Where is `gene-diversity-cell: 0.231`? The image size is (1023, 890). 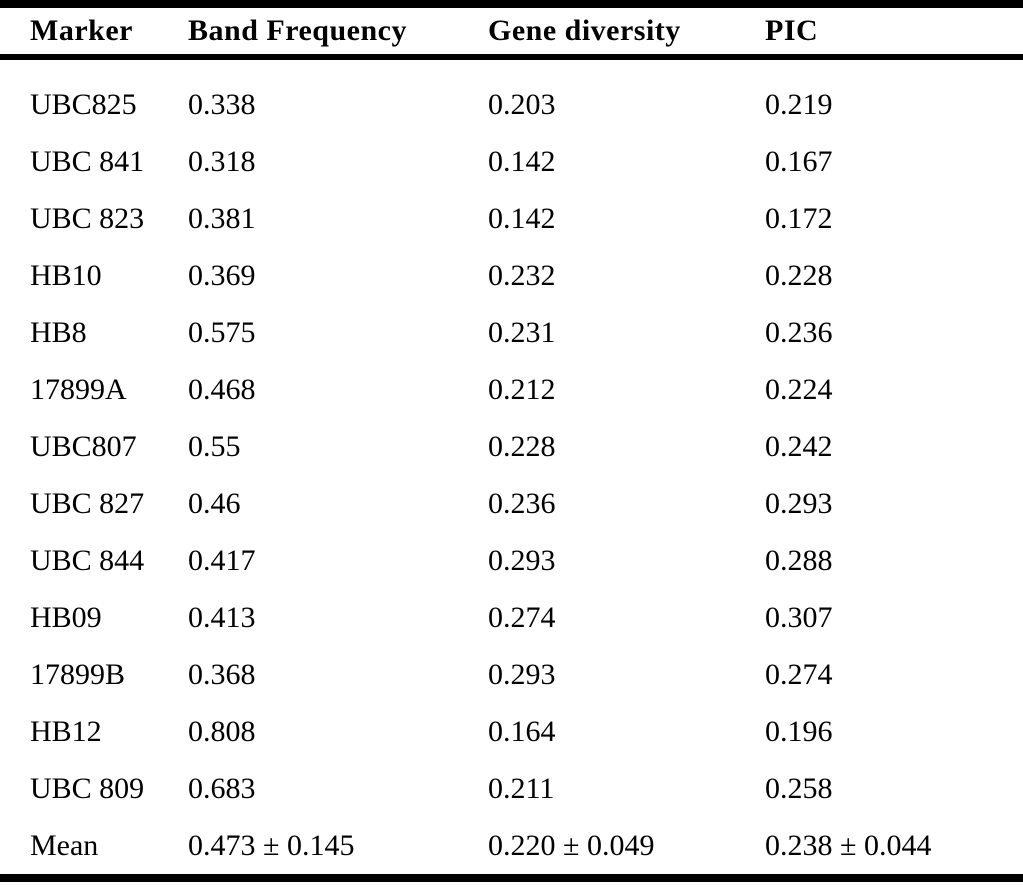
gene-diversity-cell: 0.231 is located at coordinates (522, 332).